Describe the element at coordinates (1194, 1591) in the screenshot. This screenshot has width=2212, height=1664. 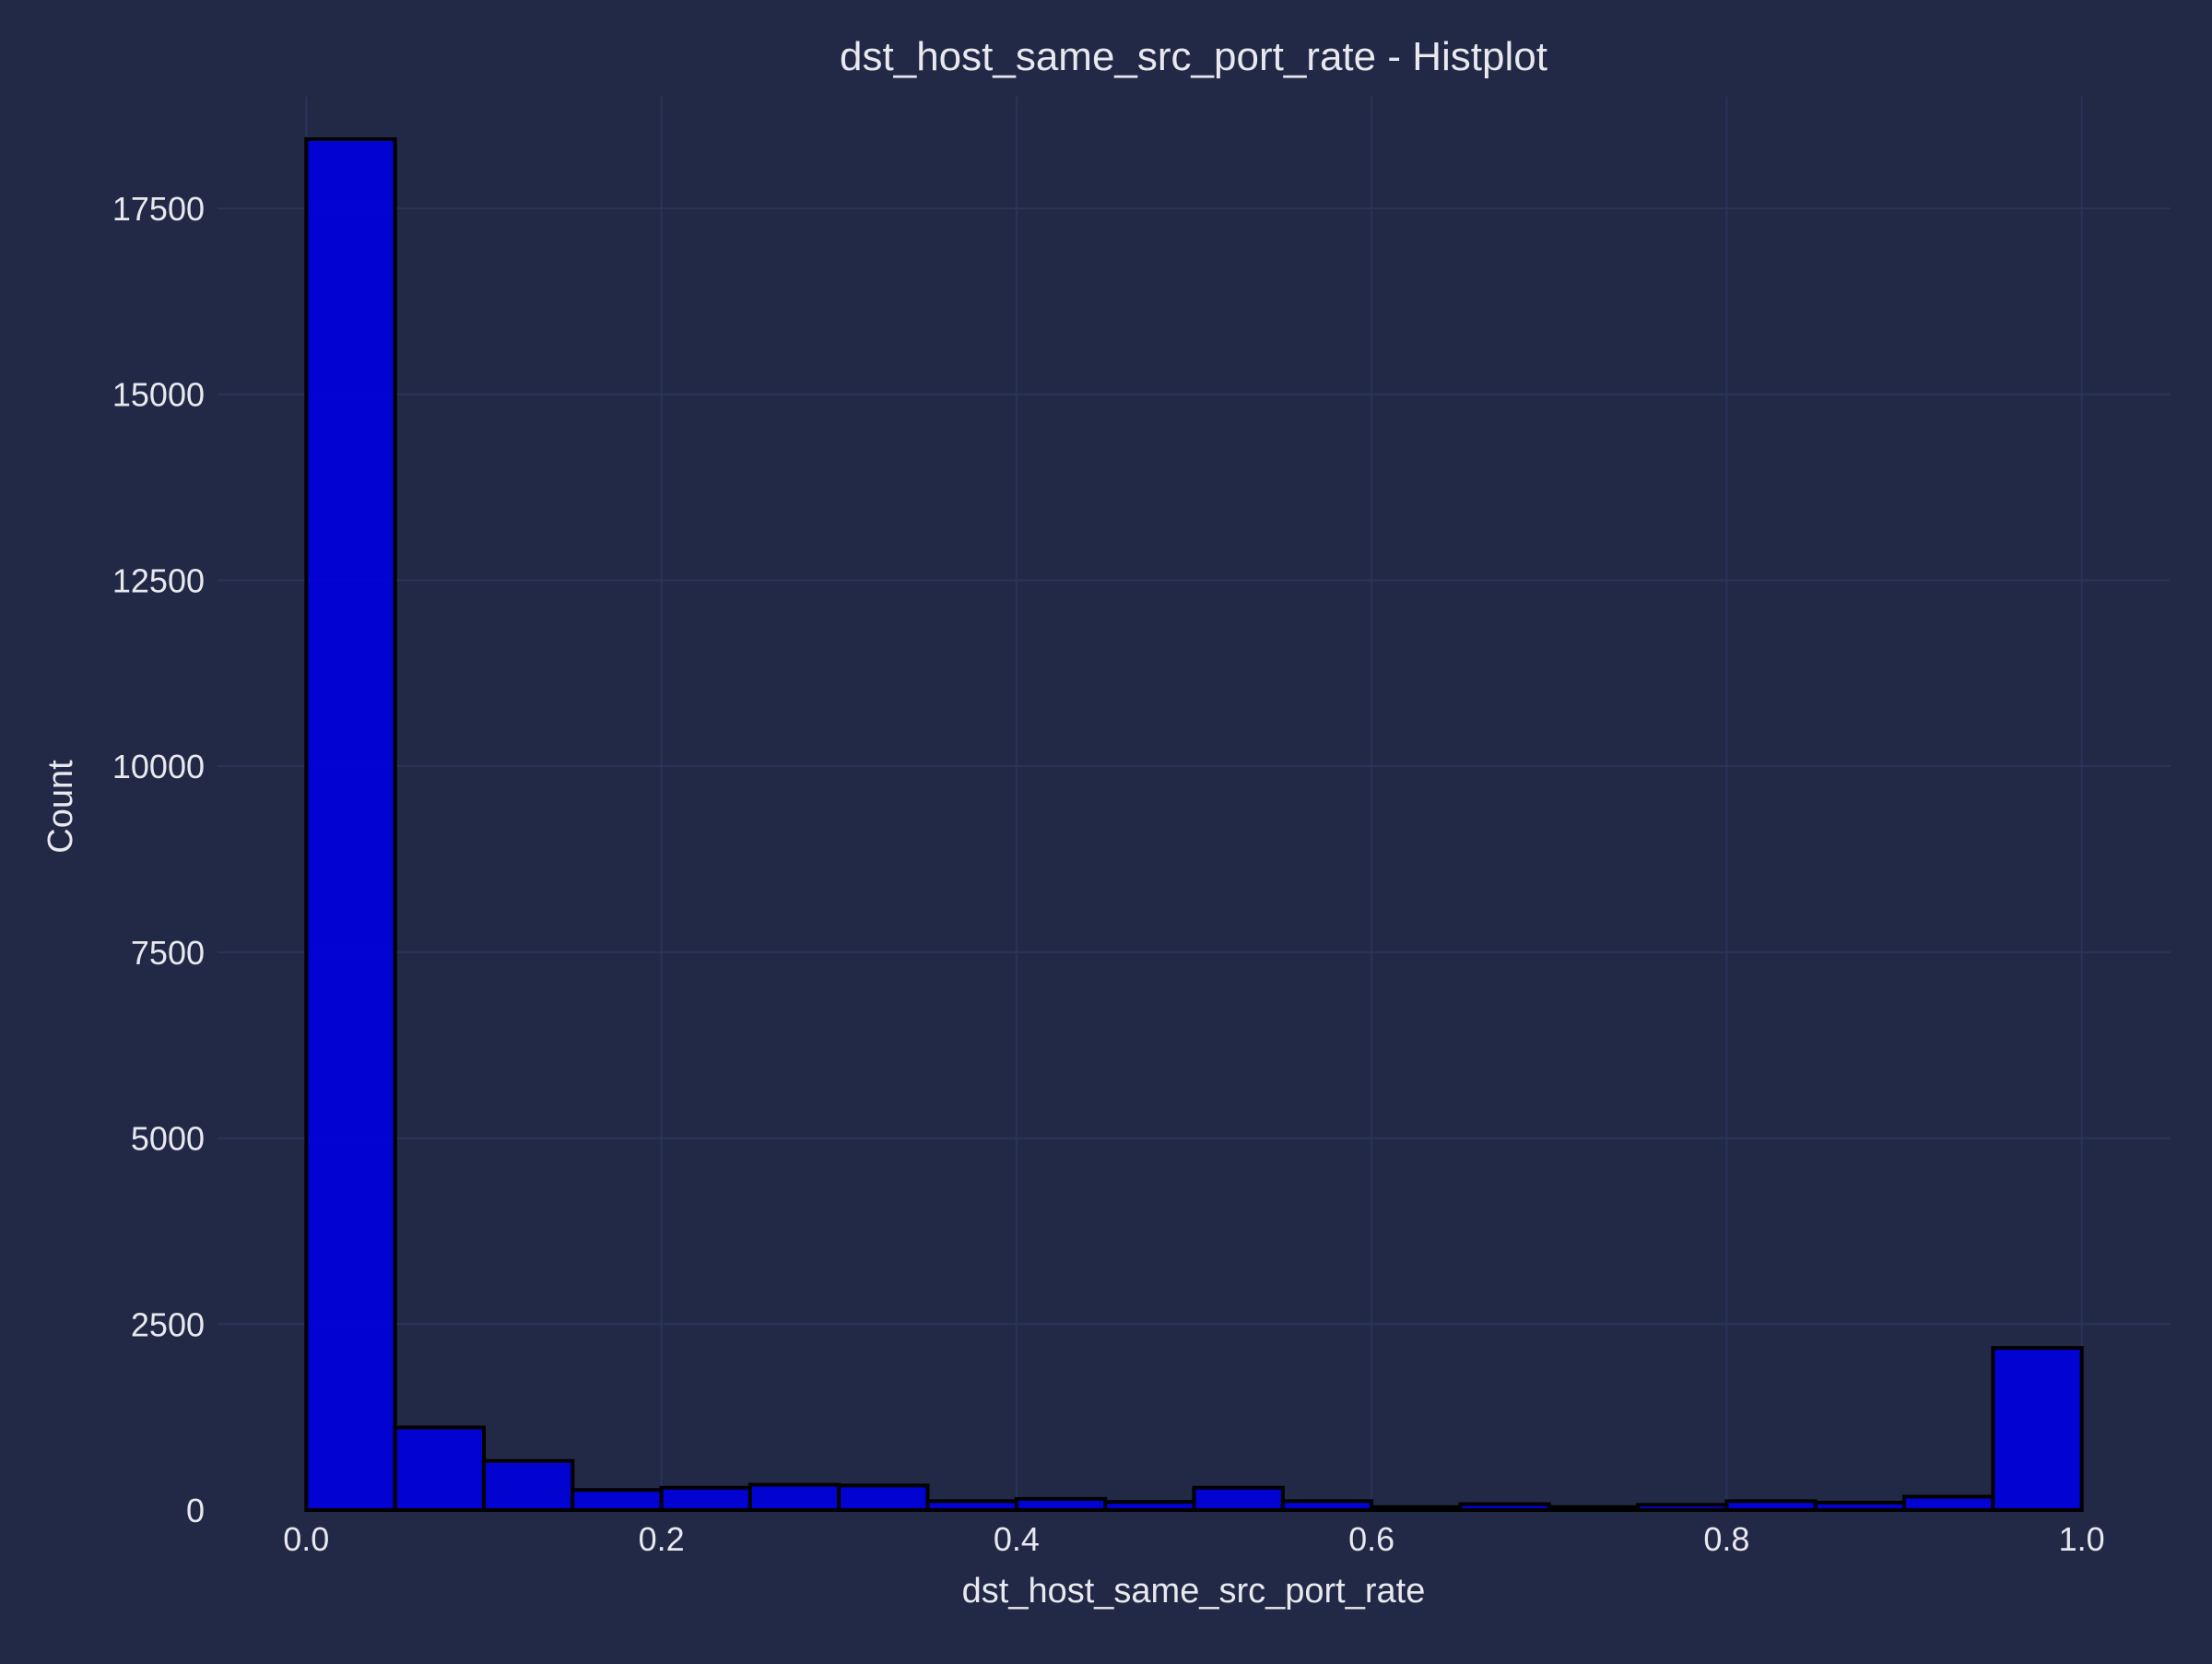
I see `x-axis-label: dst_host_same_src_port_rate` at that location.